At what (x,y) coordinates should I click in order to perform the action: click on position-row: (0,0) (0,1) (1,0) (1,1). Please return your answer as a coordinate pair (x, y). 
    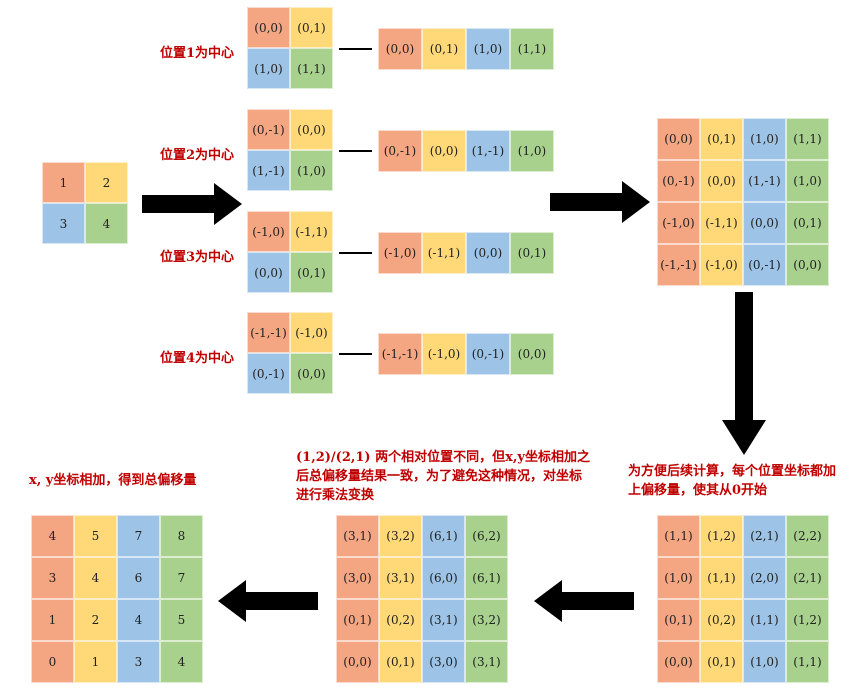
    Looking at the image, I should click on (466, 49).